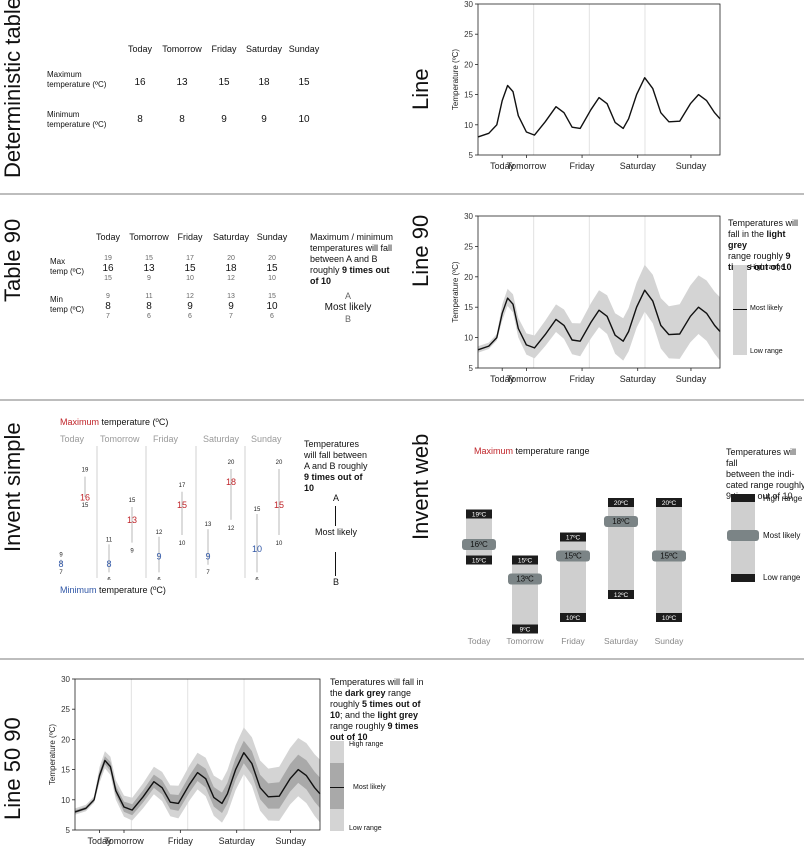 The height and width of the screenshot is (850, 804). What do you see at coordinates (77, 124) in the screenshot?
I see `det-row-min-label-2: temperature (ºC)` at bounding box center [77, 124].